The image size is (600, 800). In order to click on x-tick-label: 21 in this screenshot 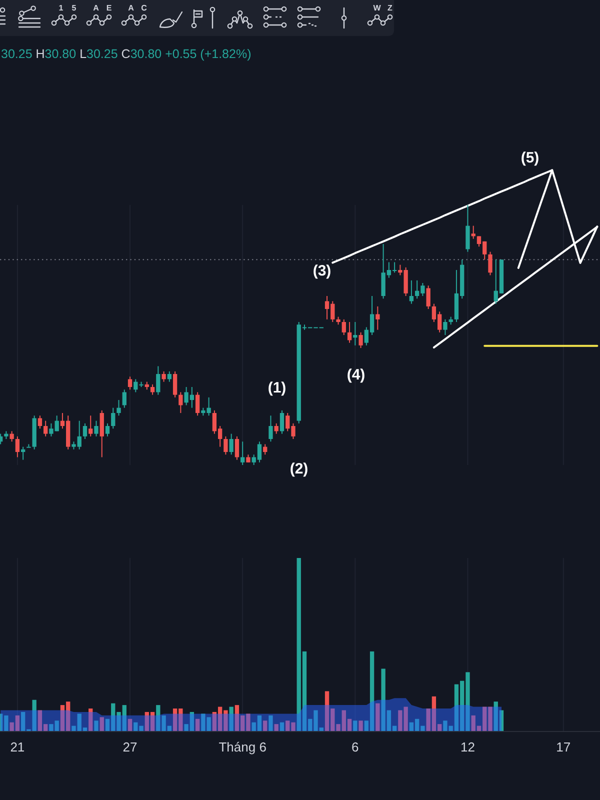, I will do `click(17, 747)`.